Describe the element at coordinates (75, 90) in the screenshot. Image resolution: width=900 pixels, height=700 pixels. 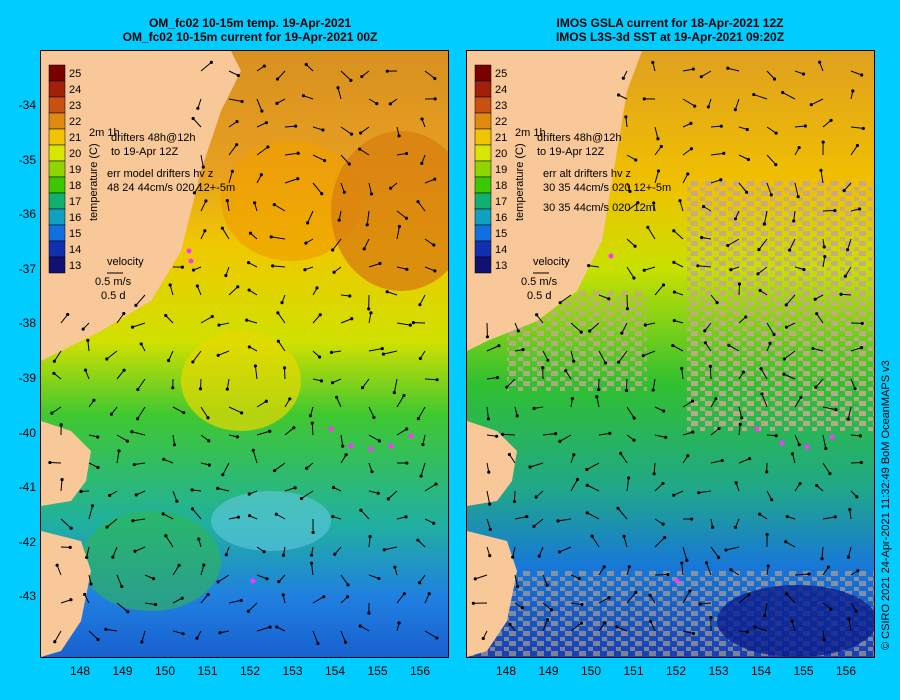
I see `colorbar-tick-label: 24` at that location.